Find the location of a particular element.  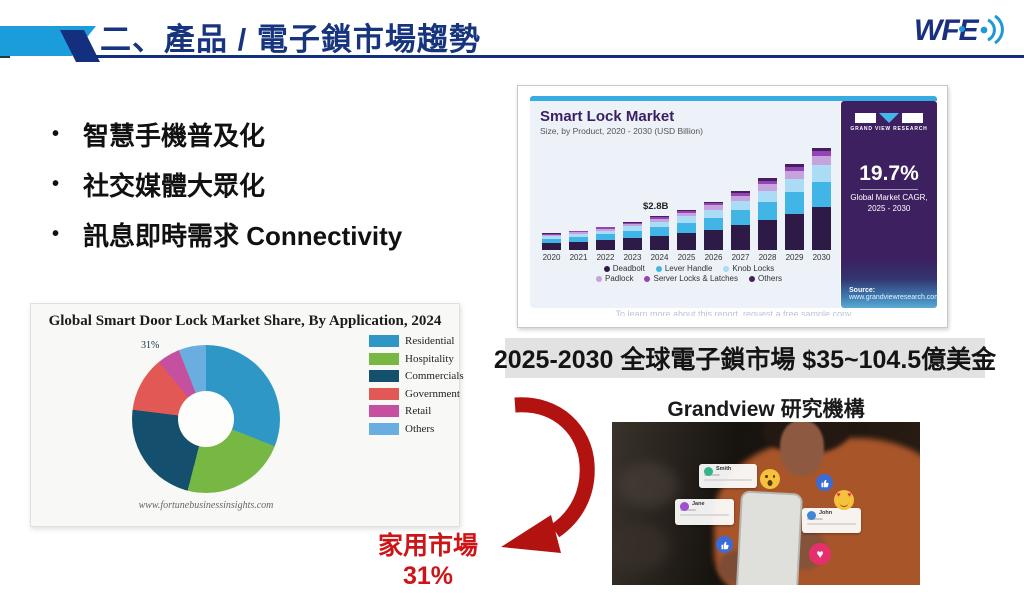

bullet-item: • 社交媒體大眾化 is located at coordinates (159, 185).